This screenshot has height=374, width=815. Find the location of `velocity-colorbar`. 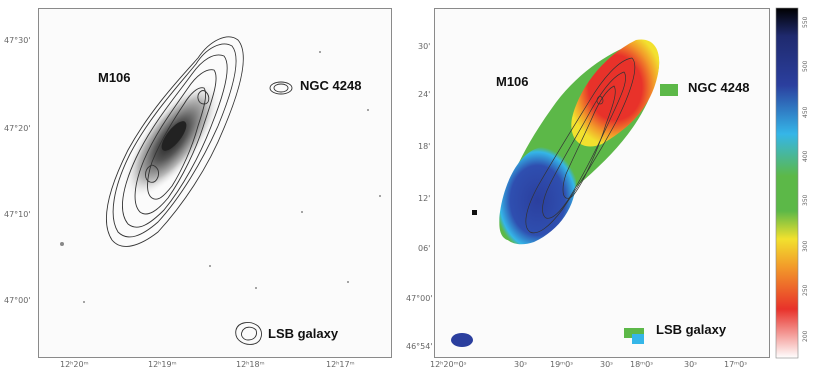

velocity-colorbar is located at coordinates (787, 183).